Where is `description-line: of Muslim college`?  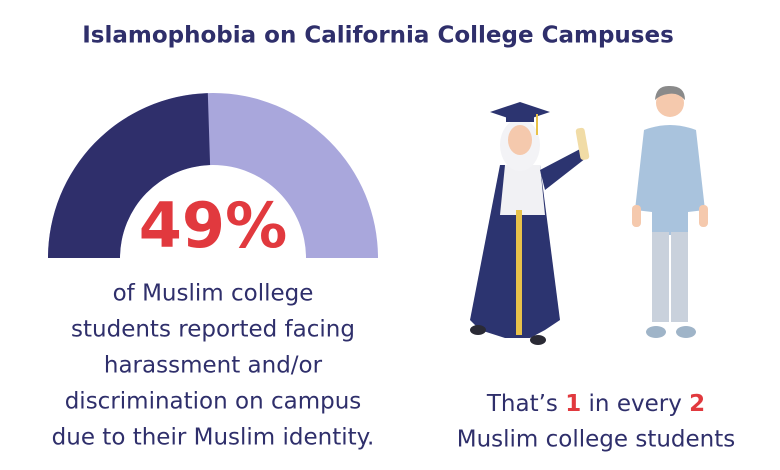
description-line: of Muslim college is located at coordinates (213, 294).